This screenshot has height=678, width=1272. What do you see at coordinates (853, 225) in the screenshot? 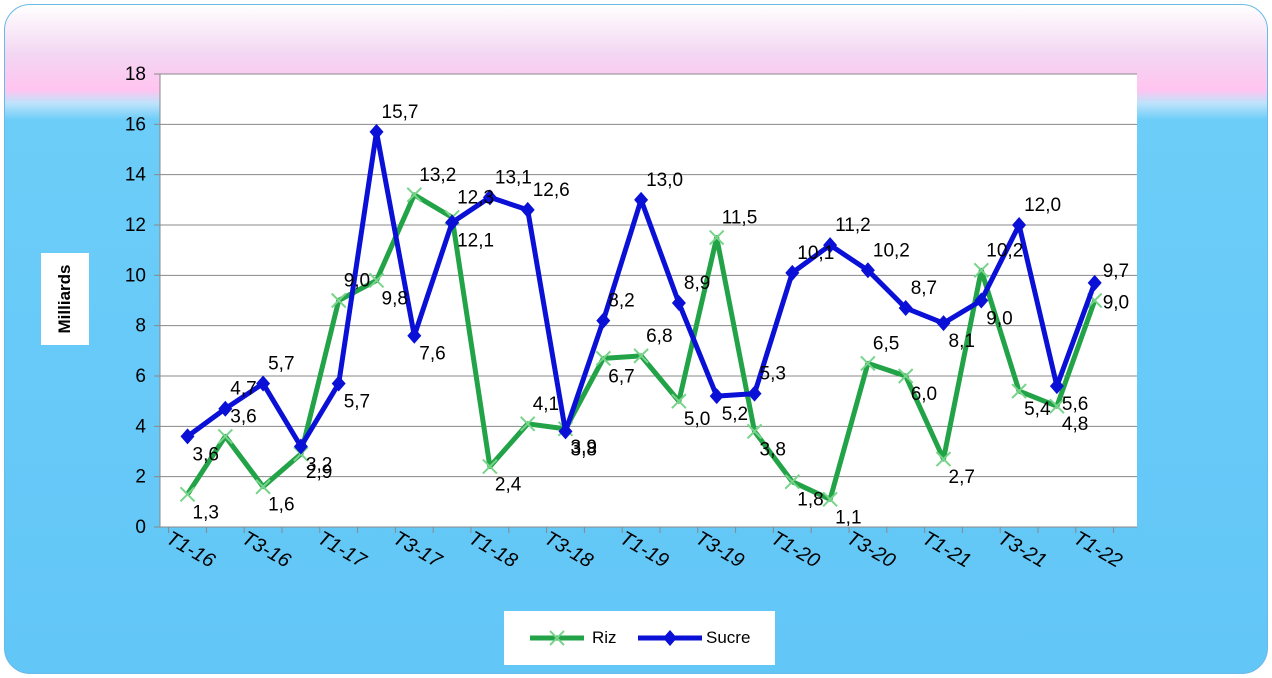
I see `data-label: 11,2` at bounding box center [853, 225].